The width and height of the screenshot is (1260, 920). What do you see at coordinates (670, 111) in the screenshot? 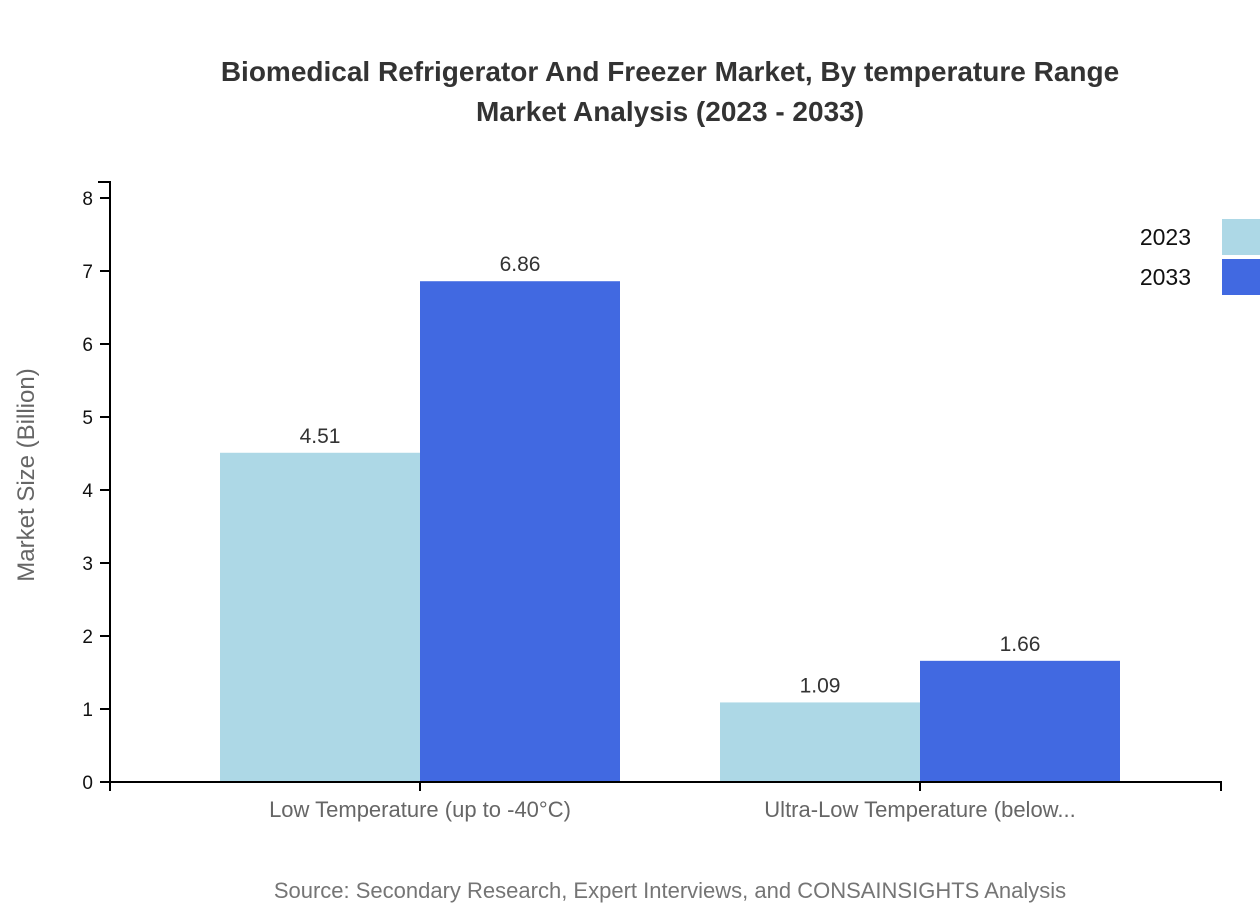
I see `chart-title-line-2: Market Analysis (2023 - 2033)` at bounding box center [670, 111].